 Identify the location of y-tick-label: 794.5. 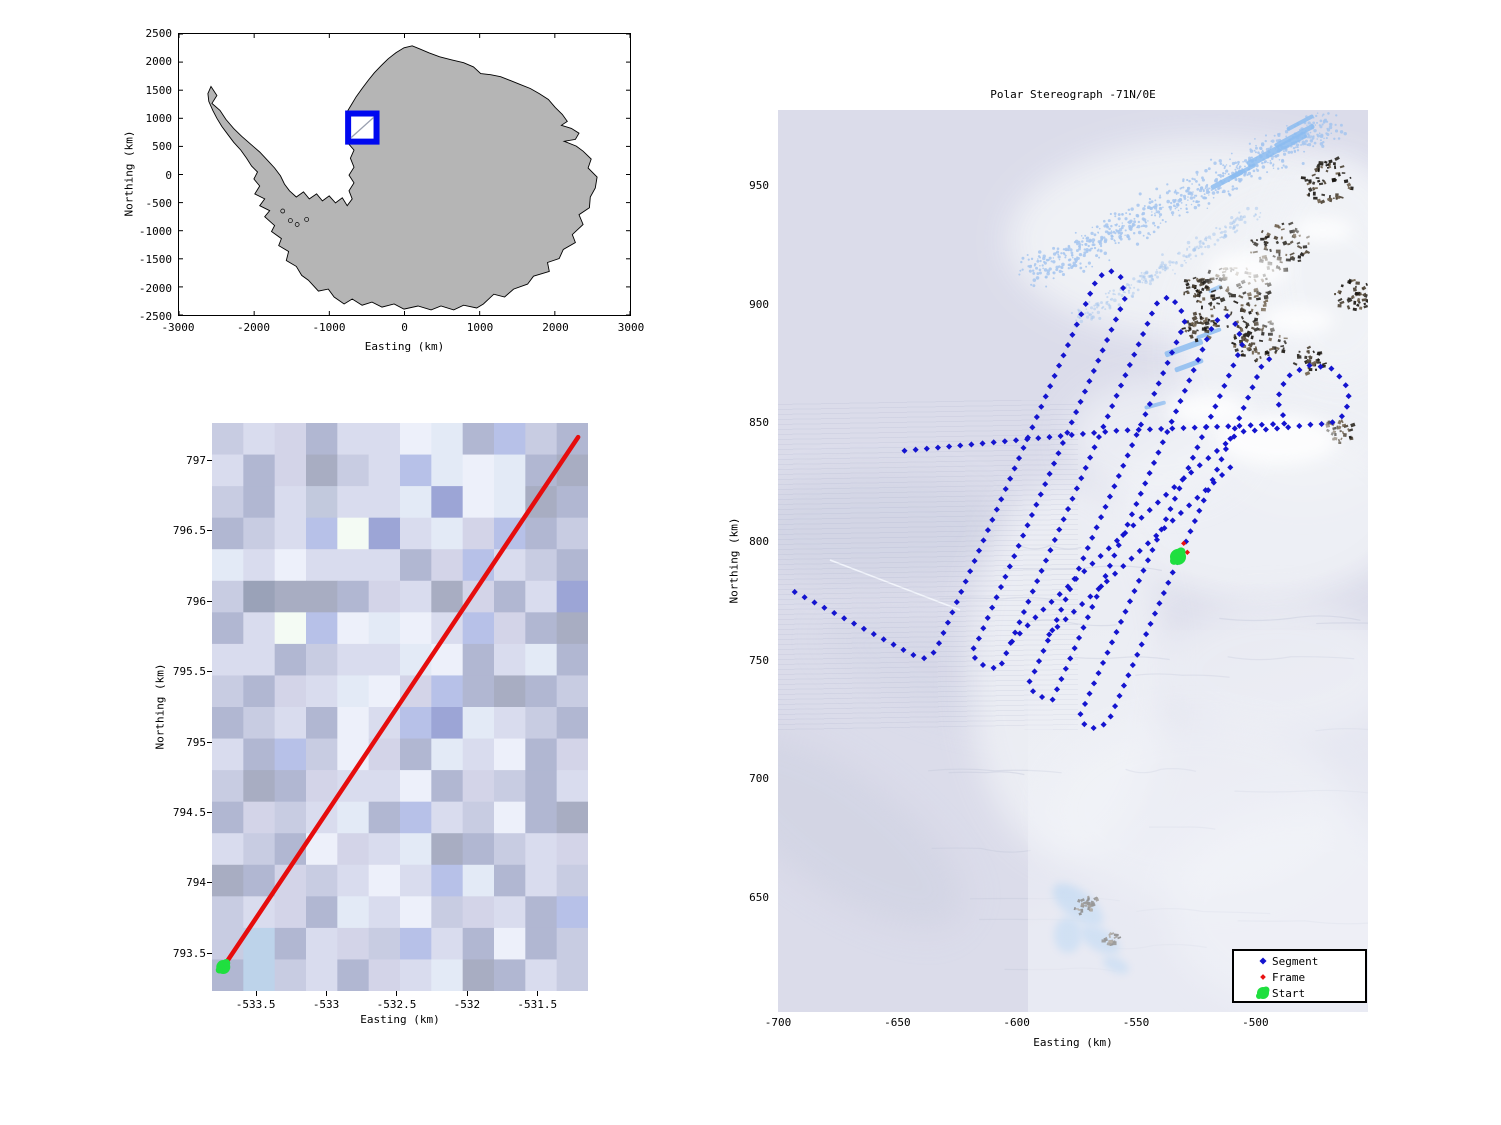
(189, 812).